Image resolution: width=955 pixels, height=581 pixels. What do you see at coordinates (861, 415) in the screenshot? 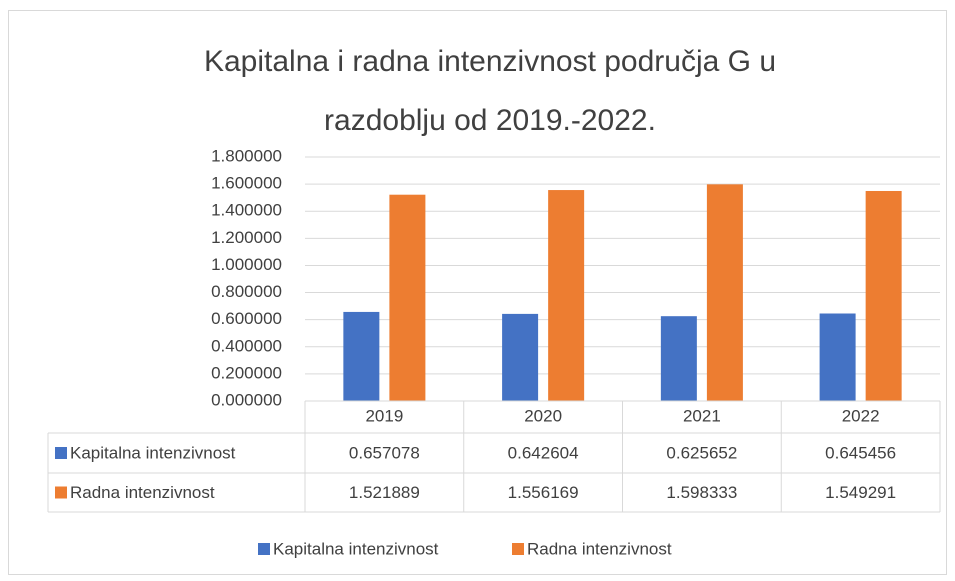
I see `x-tick-label: 2022` at bounding box center [861, 415].